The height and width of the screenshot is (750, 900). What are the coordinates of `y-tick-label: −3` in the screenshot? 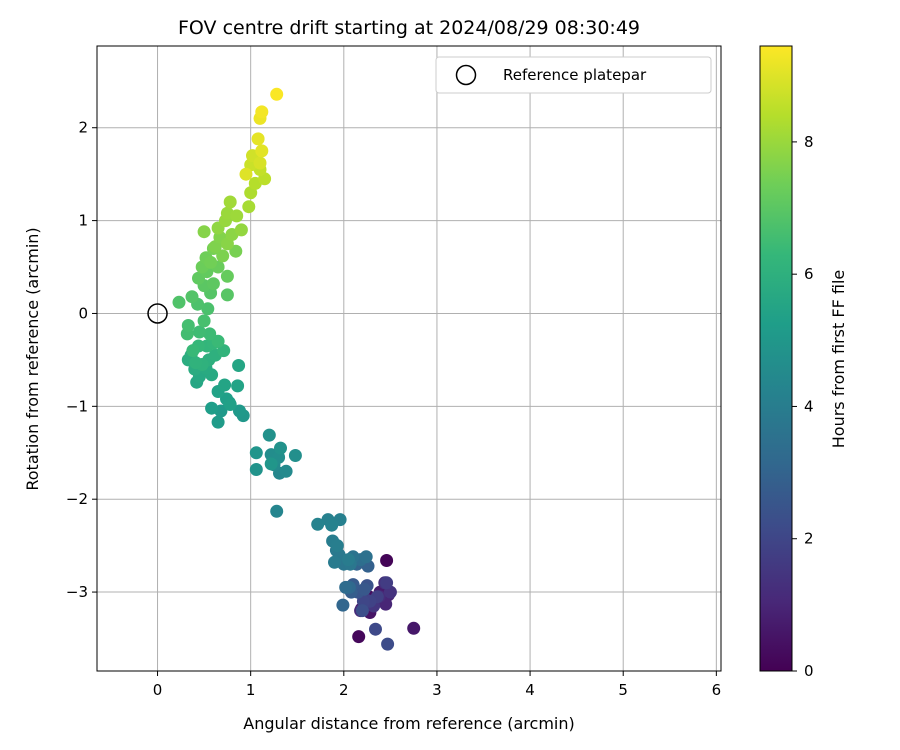 It's located at (77, 592).